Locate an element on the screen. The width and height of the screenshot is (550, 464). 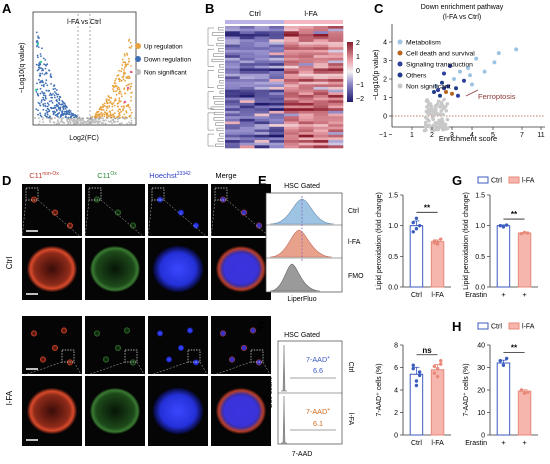
legend-h-lfa: l-FA is located at coordinates (528, 327).